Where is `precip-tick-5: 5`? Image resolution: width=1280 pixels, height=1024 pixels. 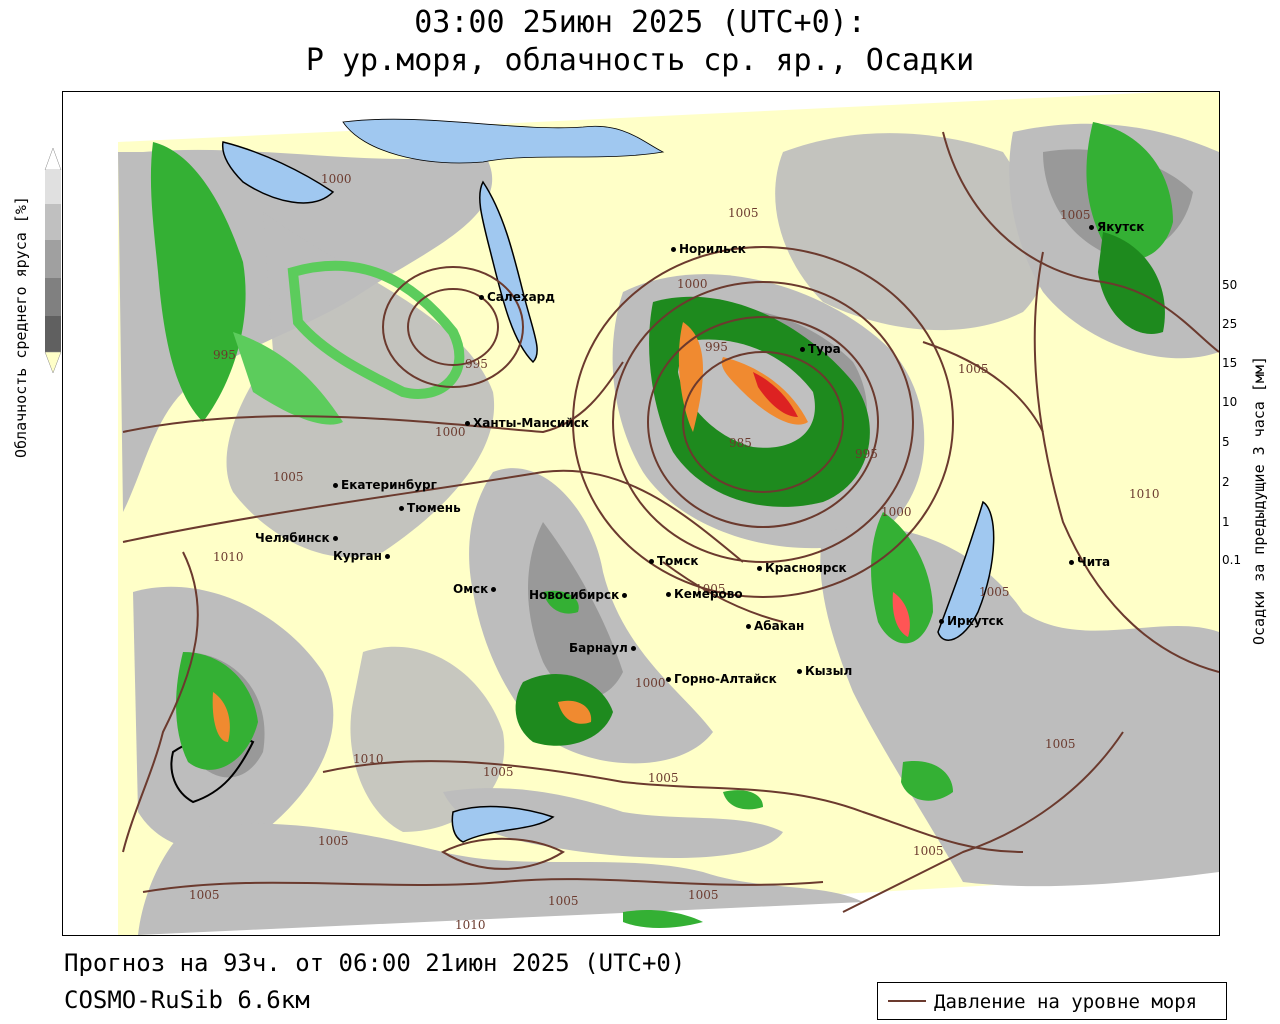
precip-tick-5: 5 is located at coordinates (1226, 442).